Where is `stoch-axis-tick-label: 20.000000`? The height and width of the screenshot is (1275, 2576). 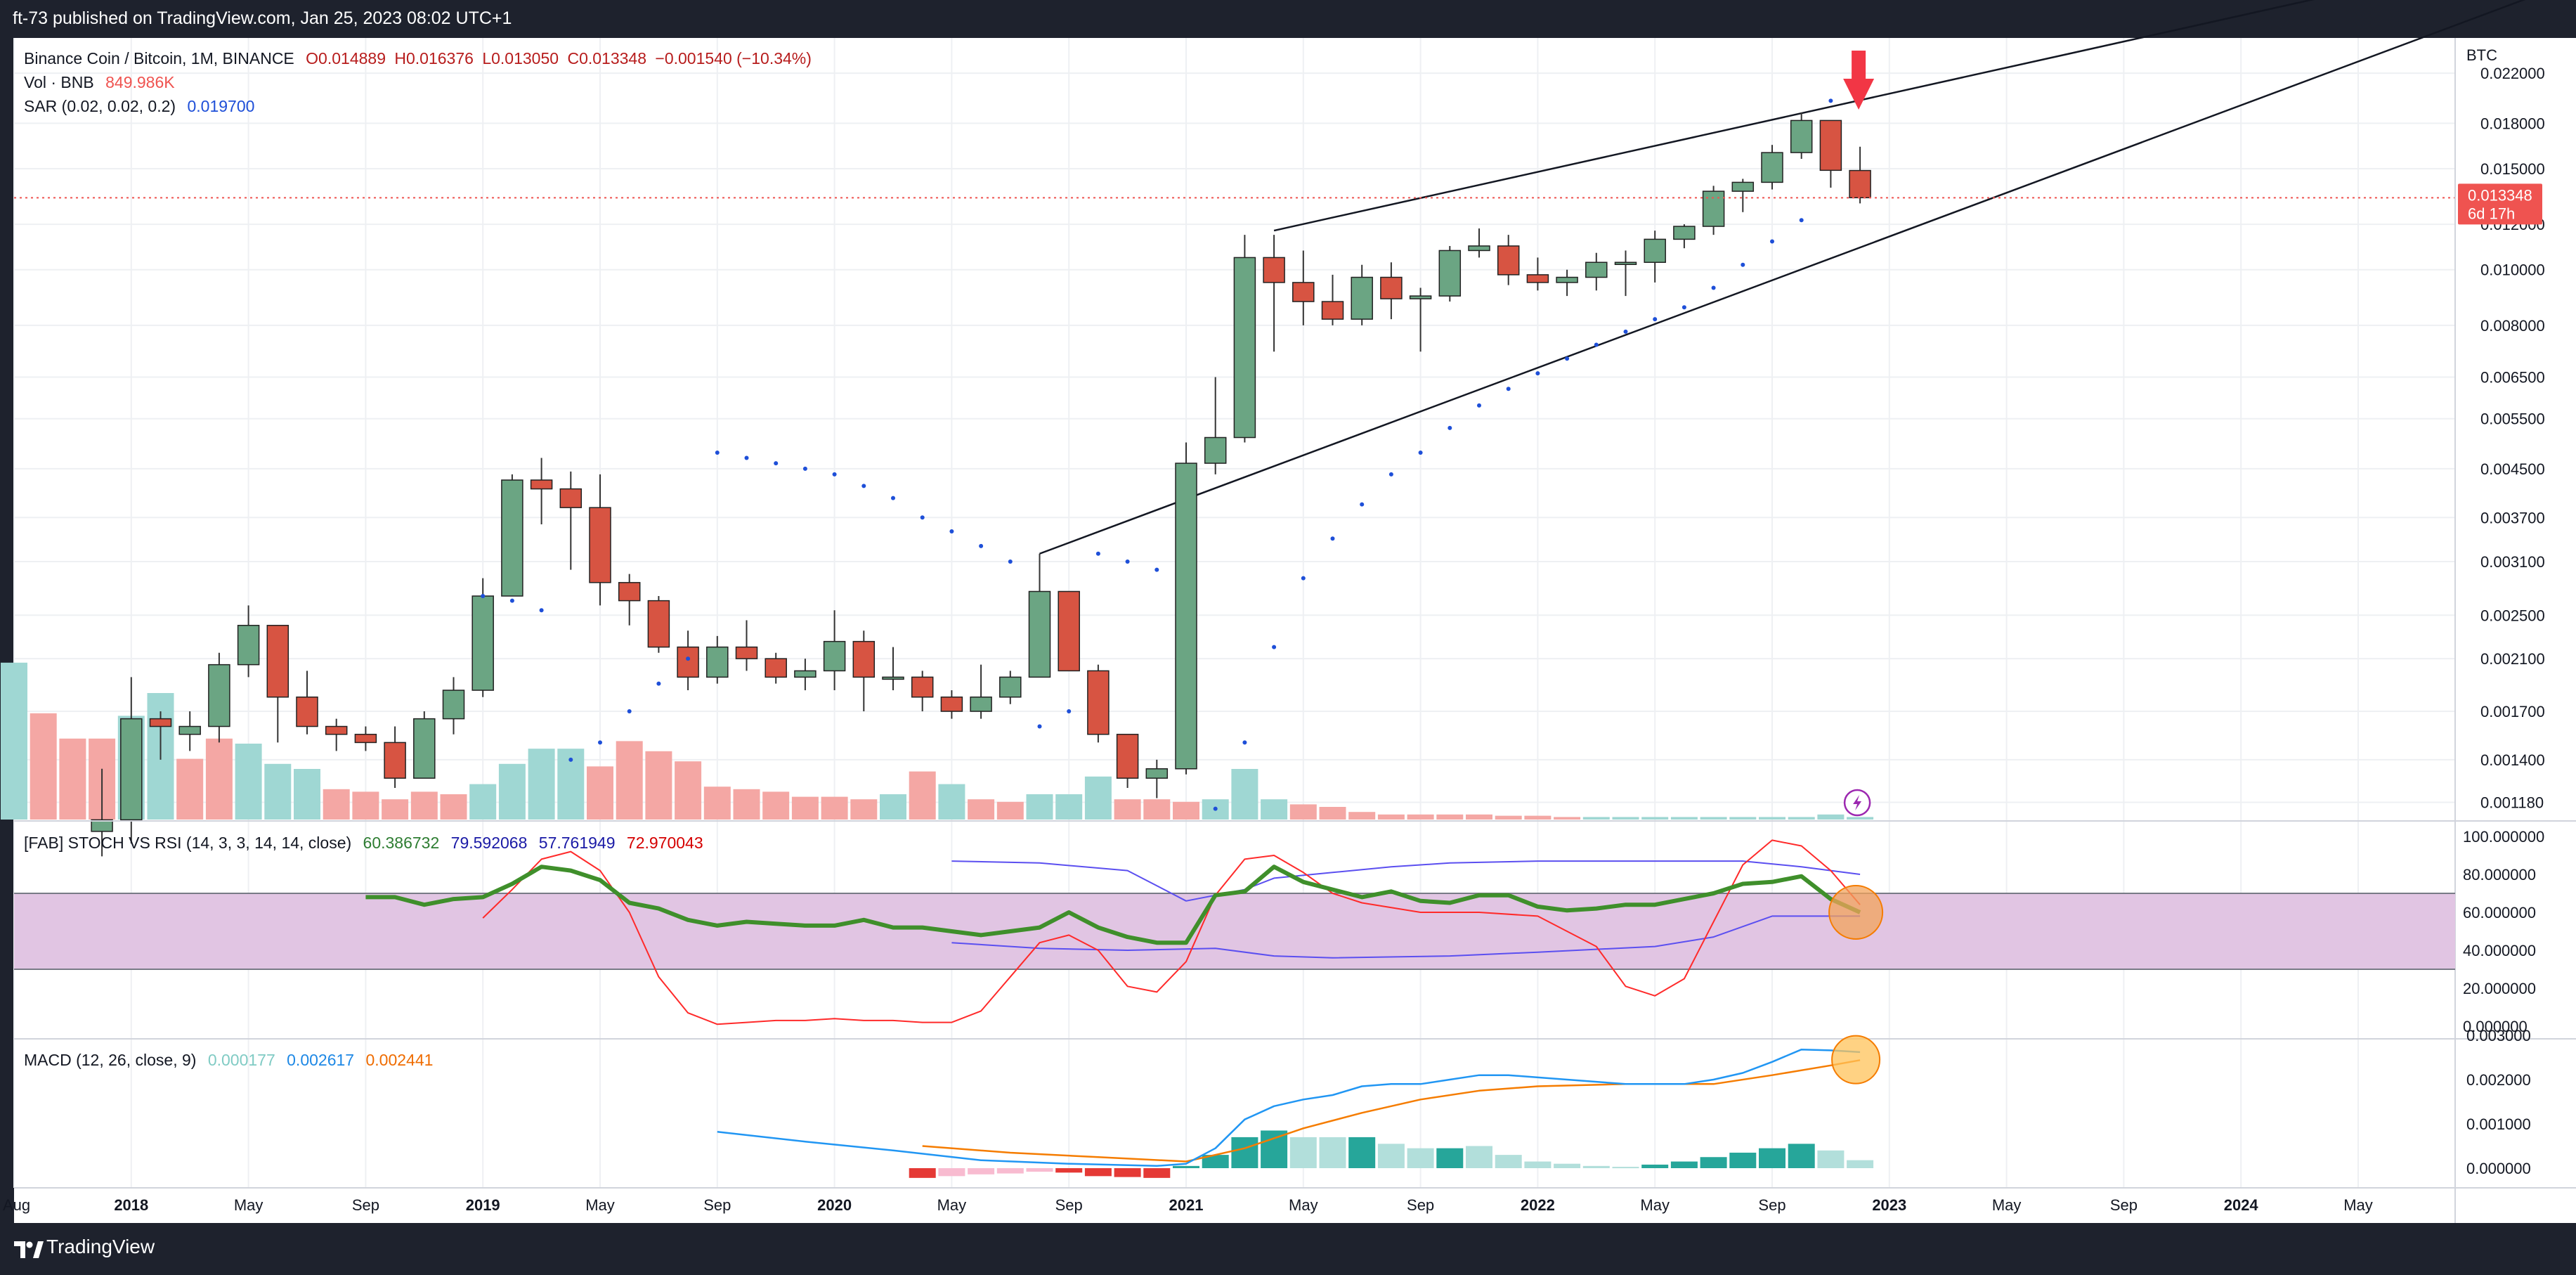
stoch-axis-tick-label: 20.000000 is located at coordinates (2499, 988).